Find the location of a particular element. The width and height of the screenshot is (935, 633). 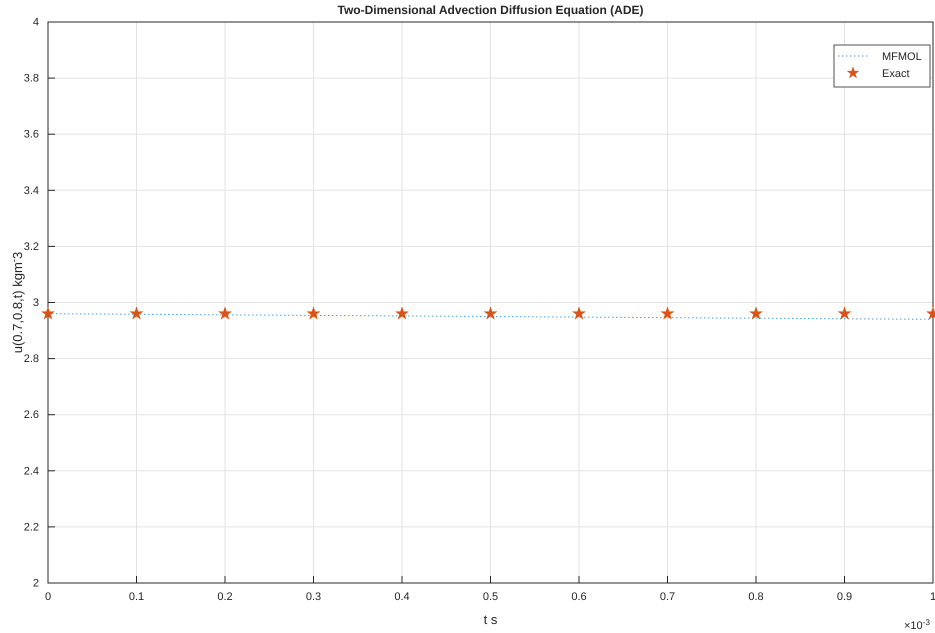

legend-label: MFMOL is located at coordinates (902, 57).